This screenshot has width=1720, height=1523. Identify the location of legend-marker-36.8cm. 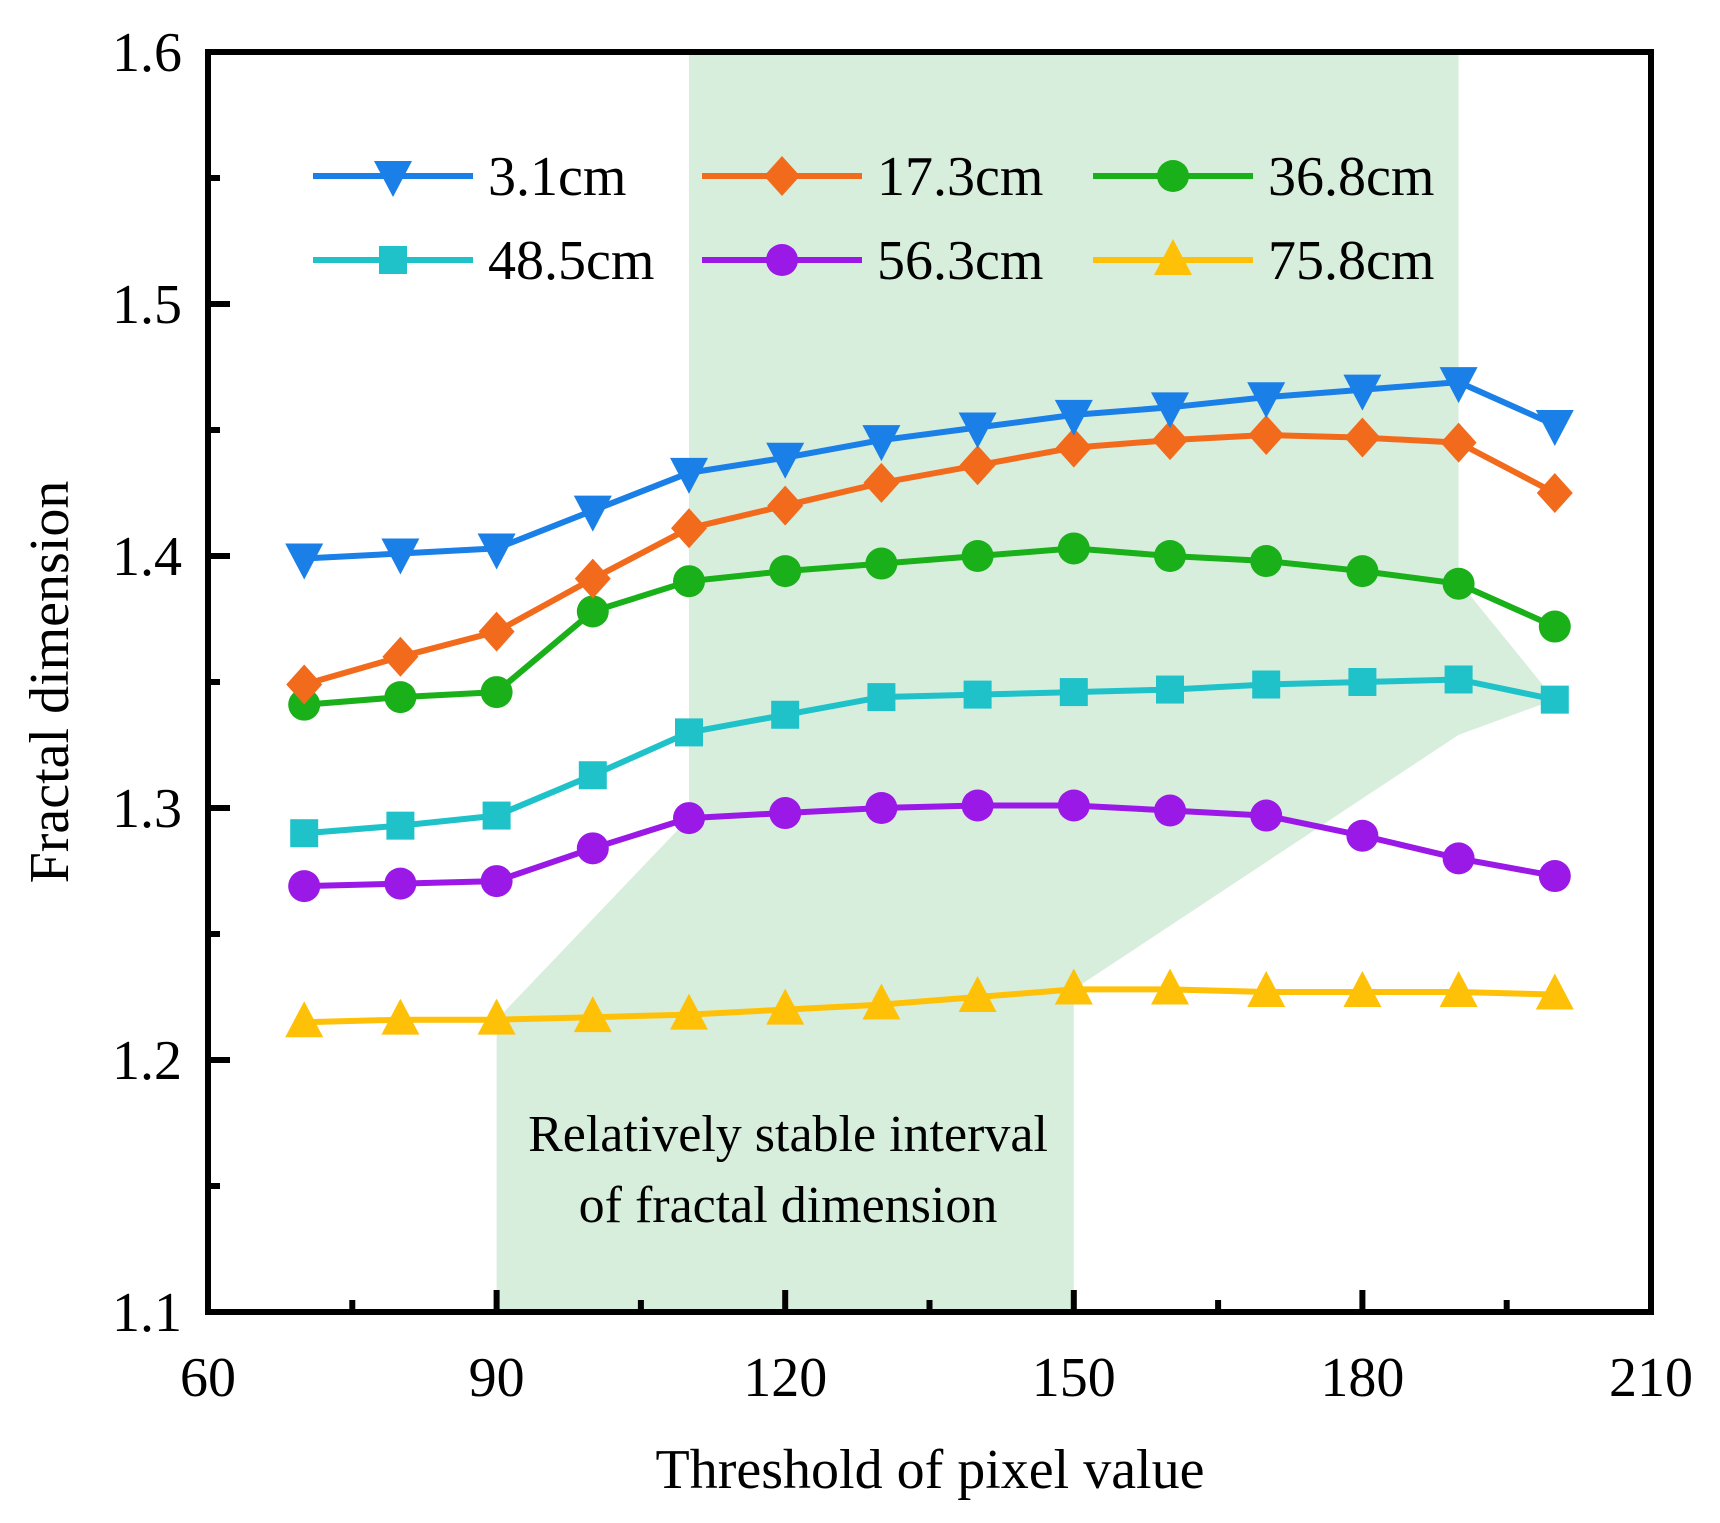
(1173, 176).